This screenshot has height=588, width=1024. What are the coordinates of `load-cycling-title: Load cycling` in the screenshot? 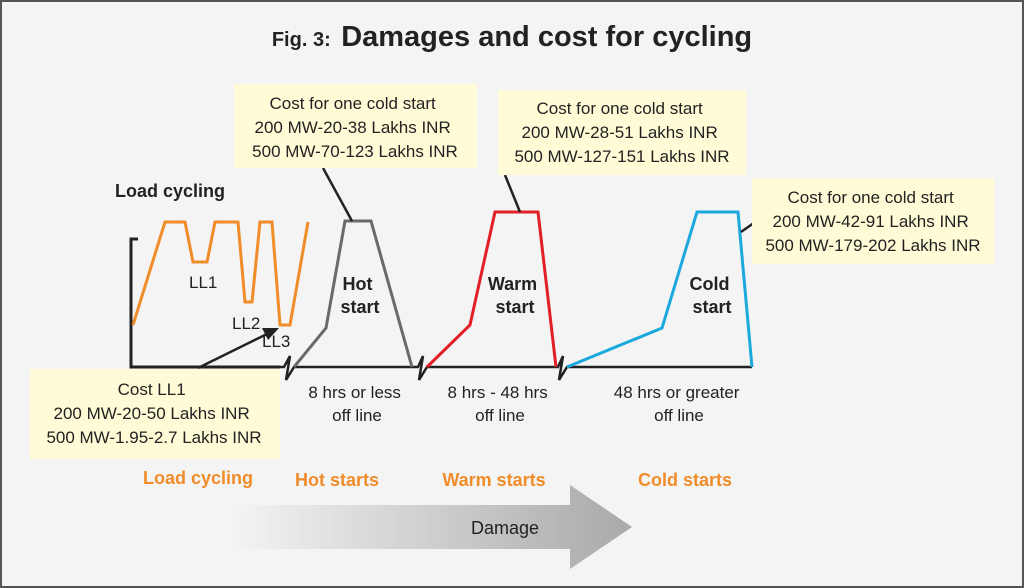 It's located at (170, 191).